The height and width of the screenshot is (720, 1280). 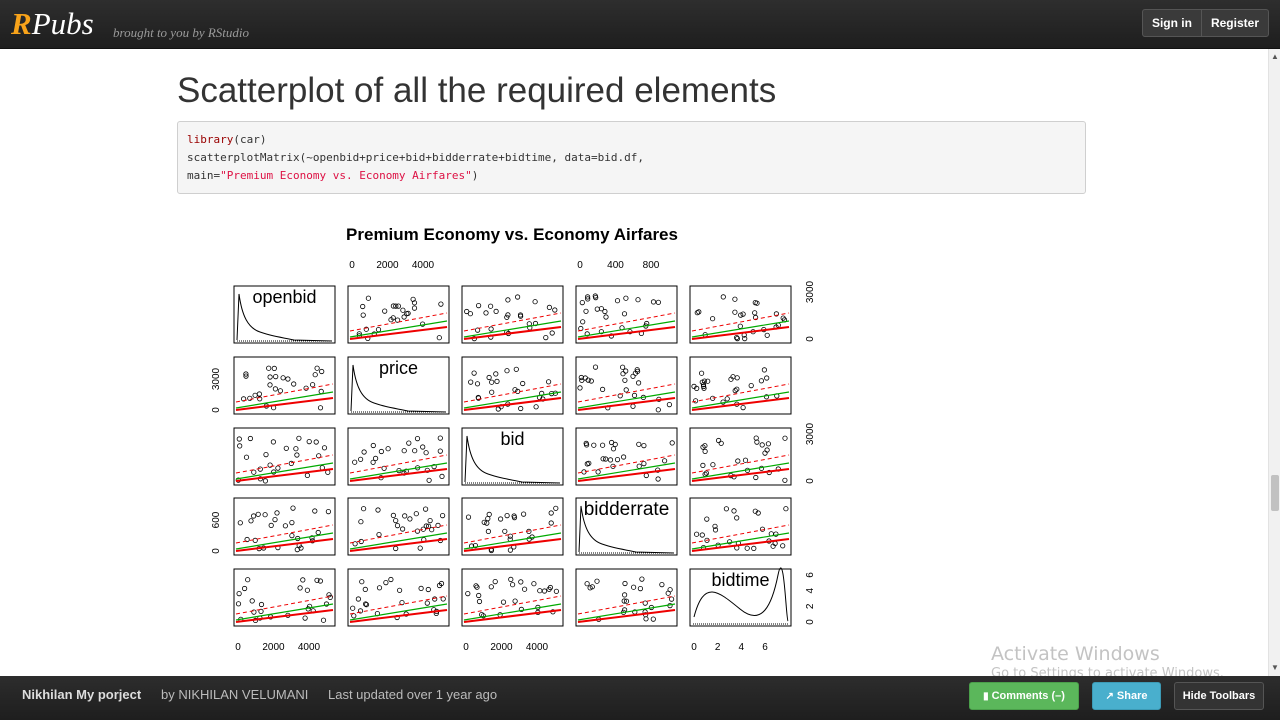 What do you see at coordinates (284, 400) in the screenshot?
I see `linear-fit-price-openbid` at bounding box center [284, 400].